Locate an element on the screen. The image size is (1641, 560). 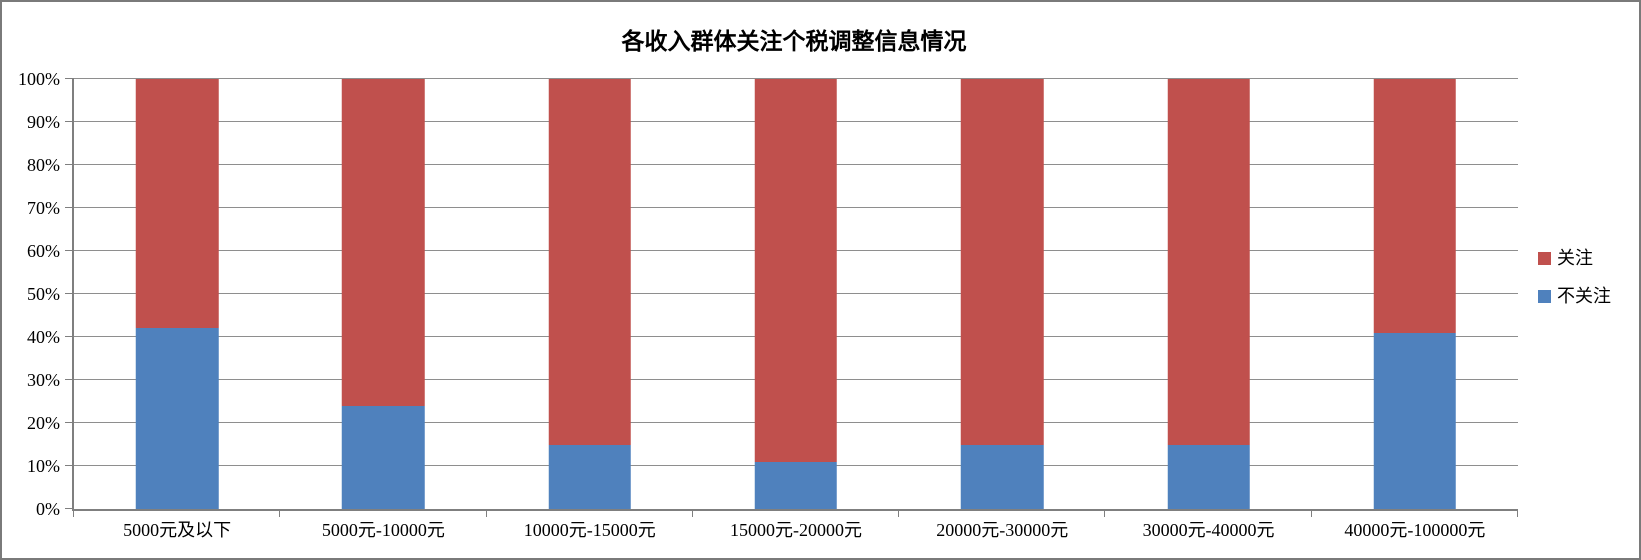
category-slot: 5000元及以下 is located at coordinates (177, 309).